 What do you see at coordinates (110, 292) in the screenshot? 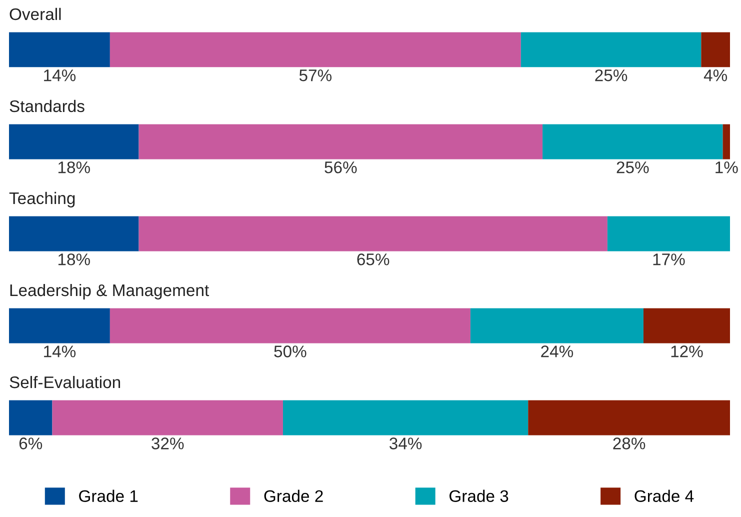
I see `y-tick-label: Leadership & Management` at bounding box center [110, 292].